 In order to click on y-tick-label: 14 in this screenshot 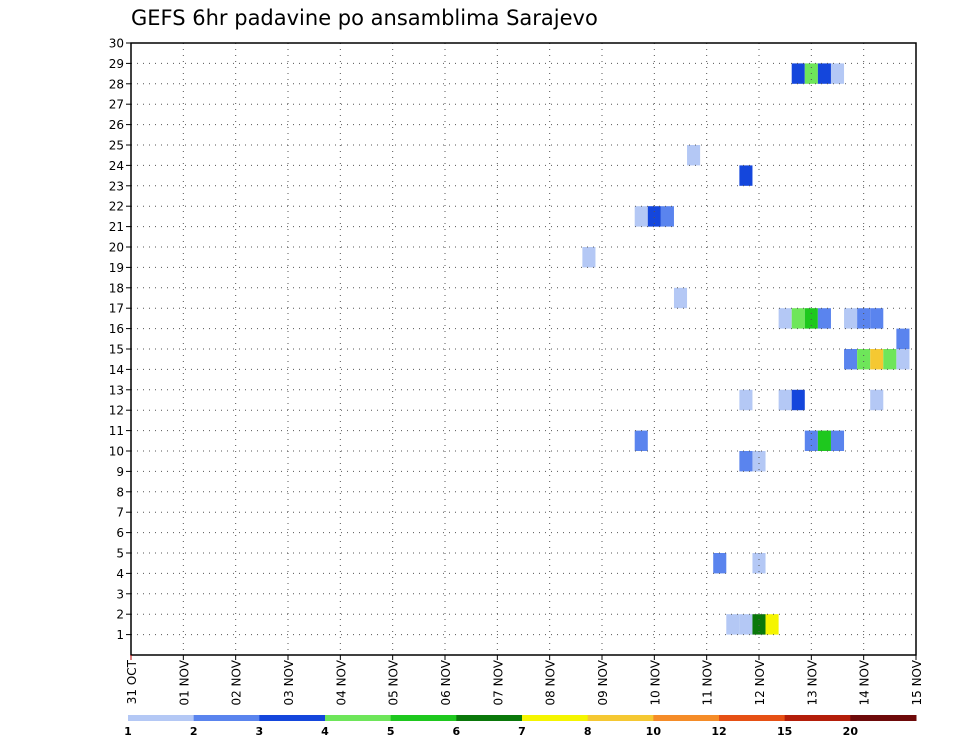, I will do `click(116, 370)`.